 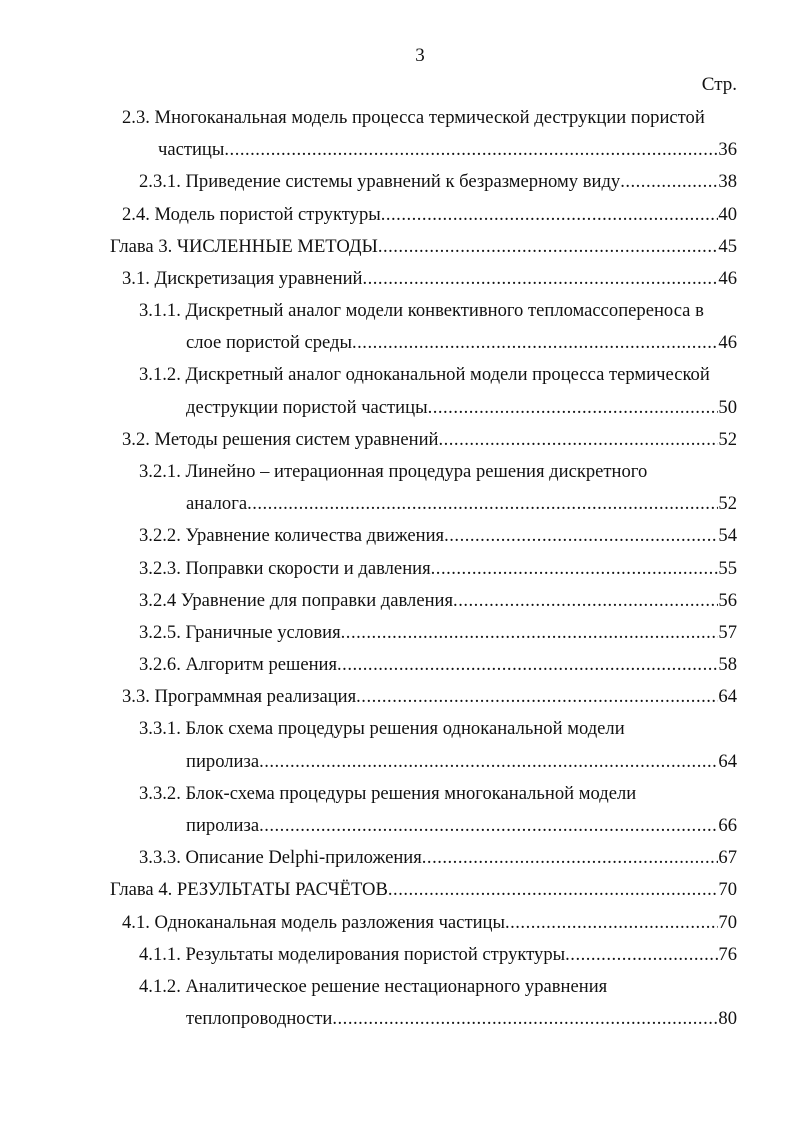 What do you see at coordinates (296, 439) in the screenshot?
I see `toc-entry-title: Методы решения систем уравнений` at bounding box center [296, 439].